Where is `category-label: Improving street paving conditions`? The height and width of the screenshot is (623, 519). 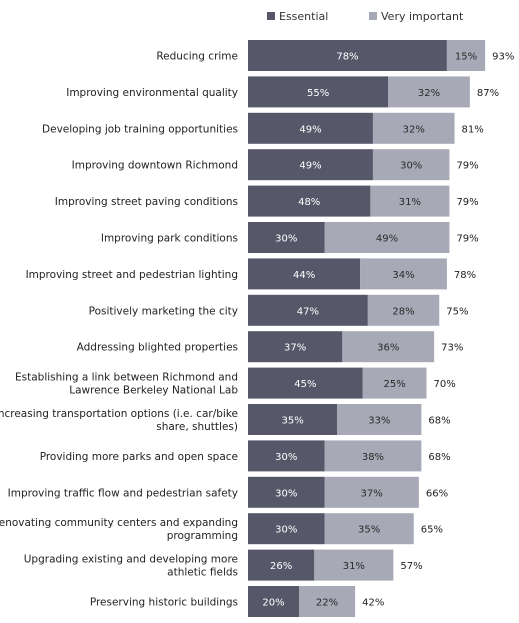 category-label: Improving street paving conditions is located at coordinates (146, 202).